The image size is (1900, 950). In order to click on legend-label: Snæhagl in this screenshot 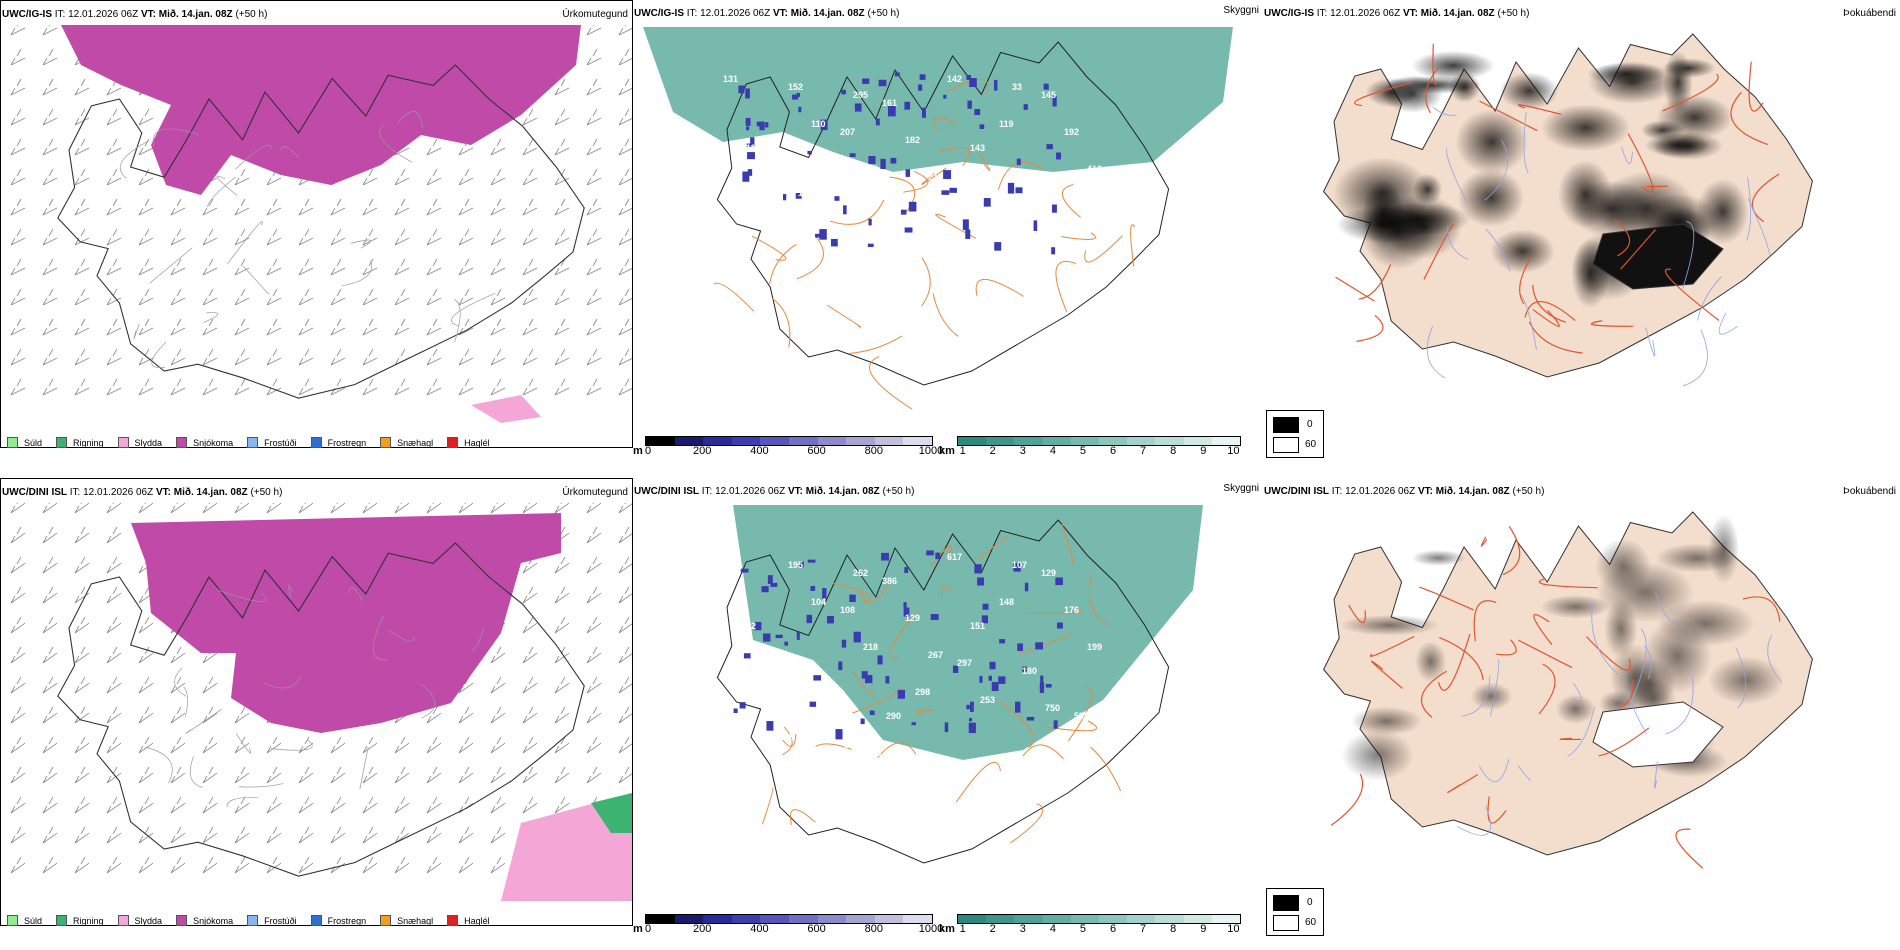, I will do `click(415, 920)`.